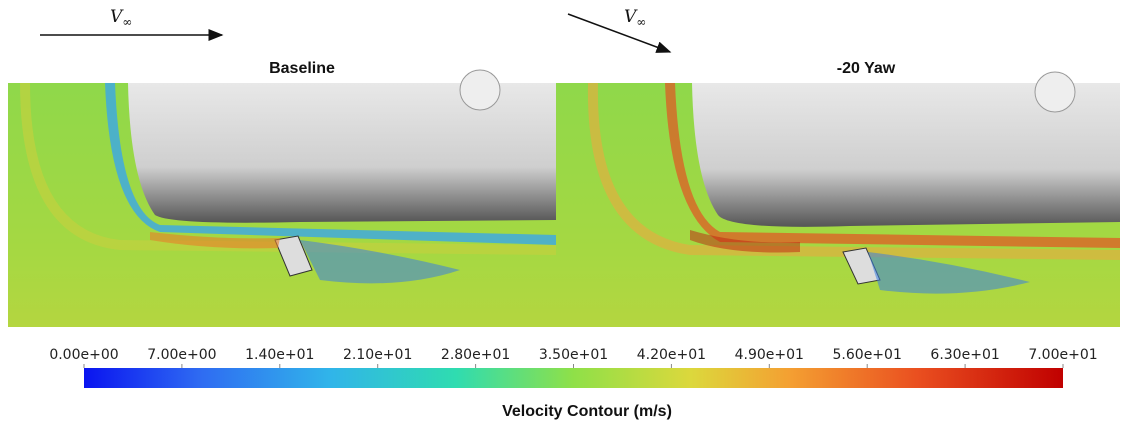 Image resolution: width=1130 pixels, height=425 pixels. I want to click on colorbar-tick-label: 6.30e+01, so click(964, 355).